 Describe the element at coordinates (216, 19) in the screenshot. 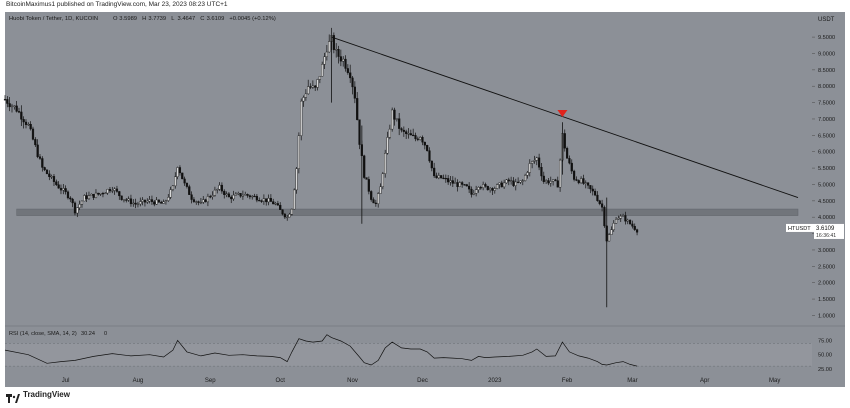

I see `ohlc-value: 3.6109` at that location.